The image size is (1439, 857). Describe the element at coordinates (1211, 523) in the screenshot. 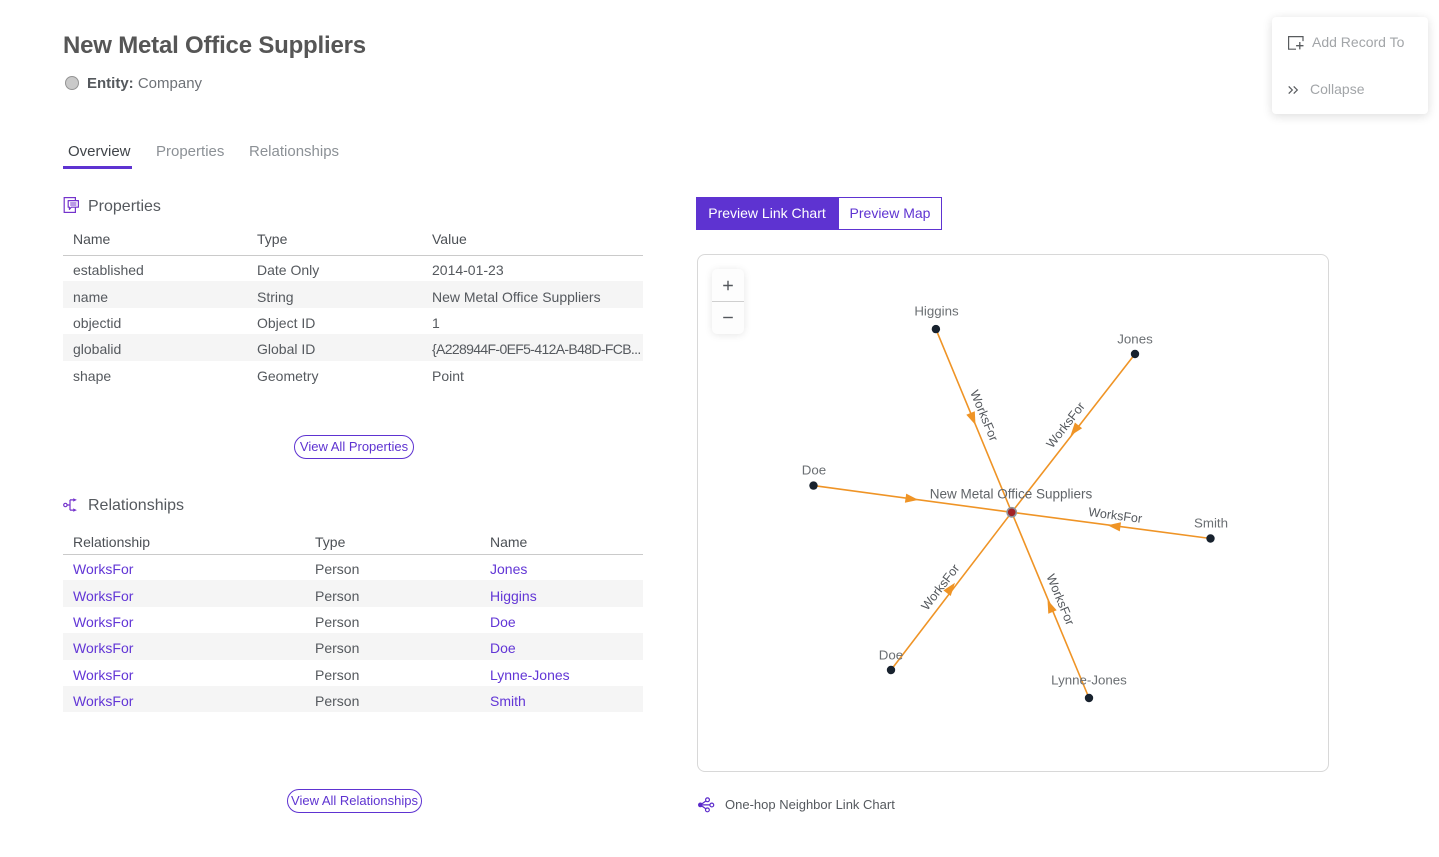

I see `svg-text: Smith` at that location.